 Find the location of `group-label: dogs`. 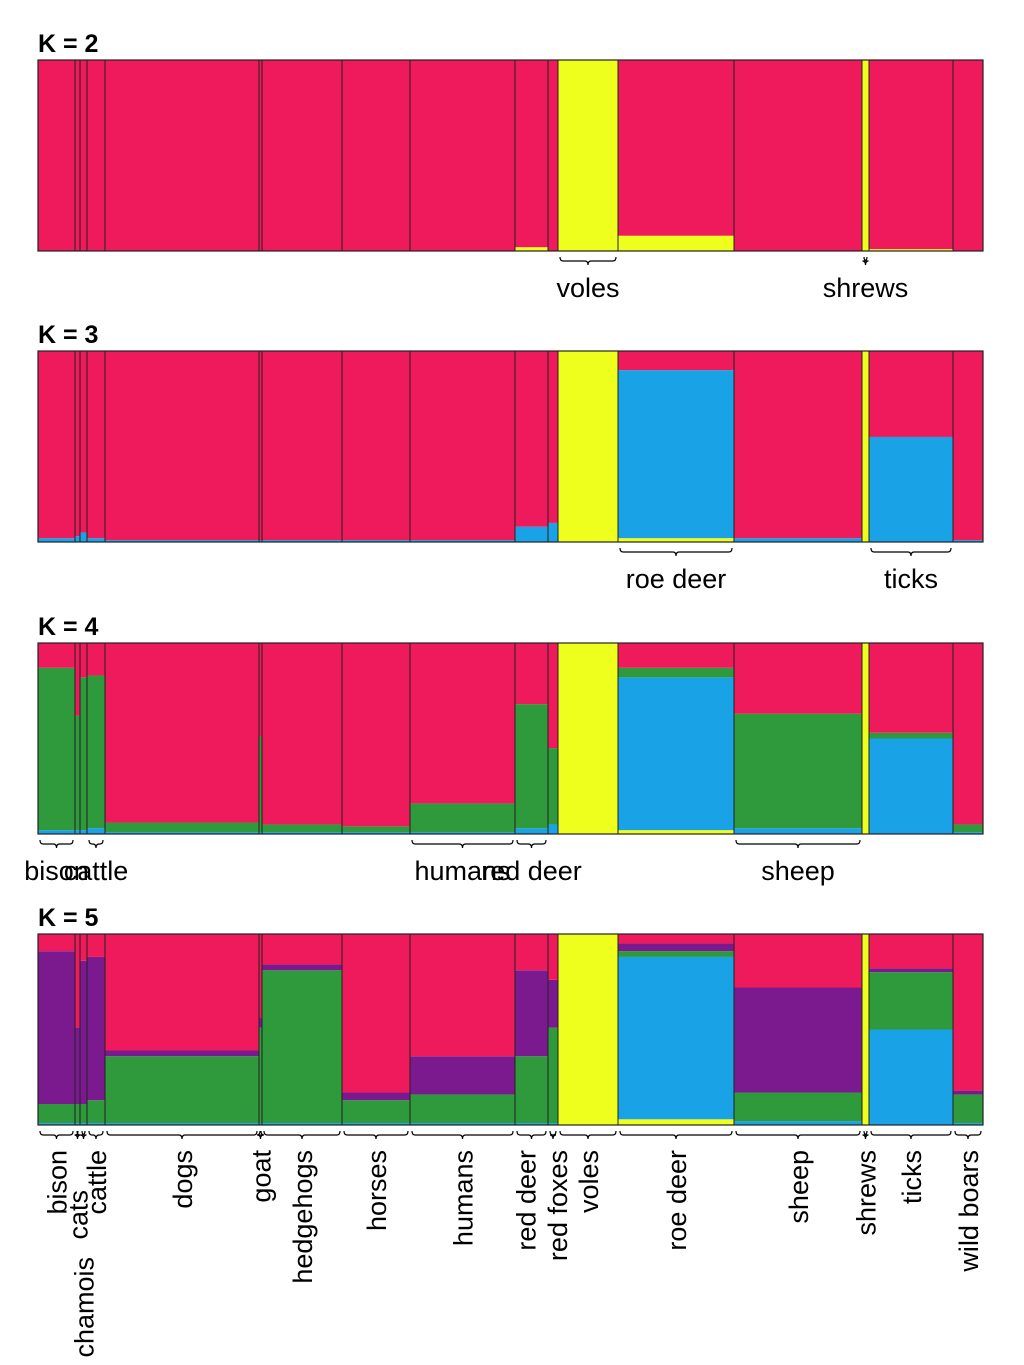

group-label: dogs is located at coordinates (183, 1179).